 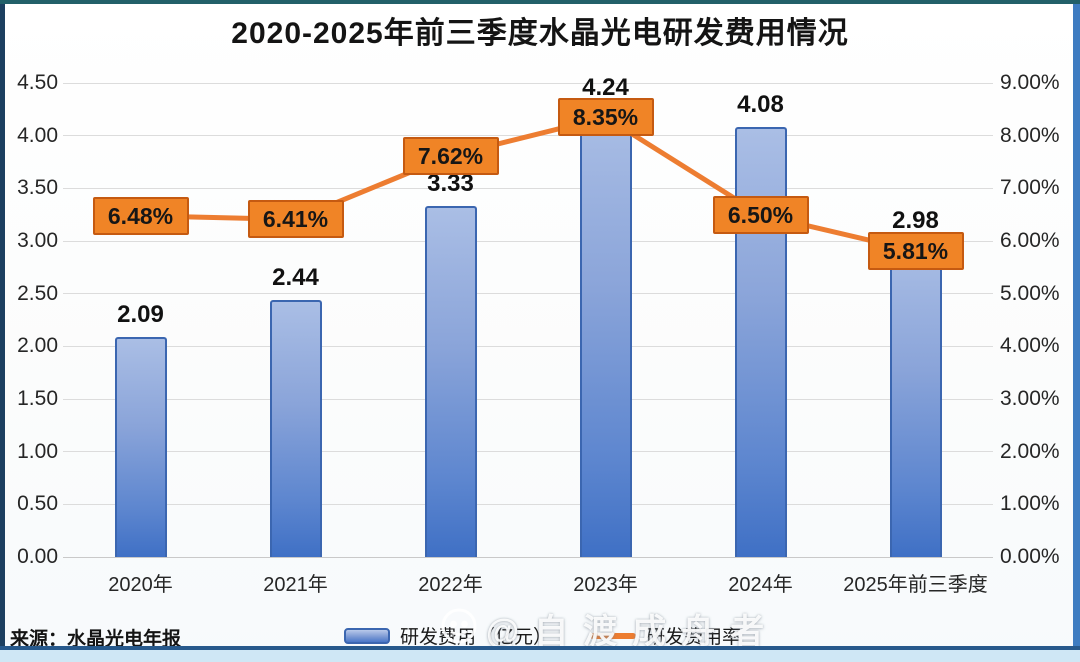 What do you see at coordinates (37, 556) in the screenshot?
I see `y-axis-left-tick: 0.00` at bounding box center [37, 556].